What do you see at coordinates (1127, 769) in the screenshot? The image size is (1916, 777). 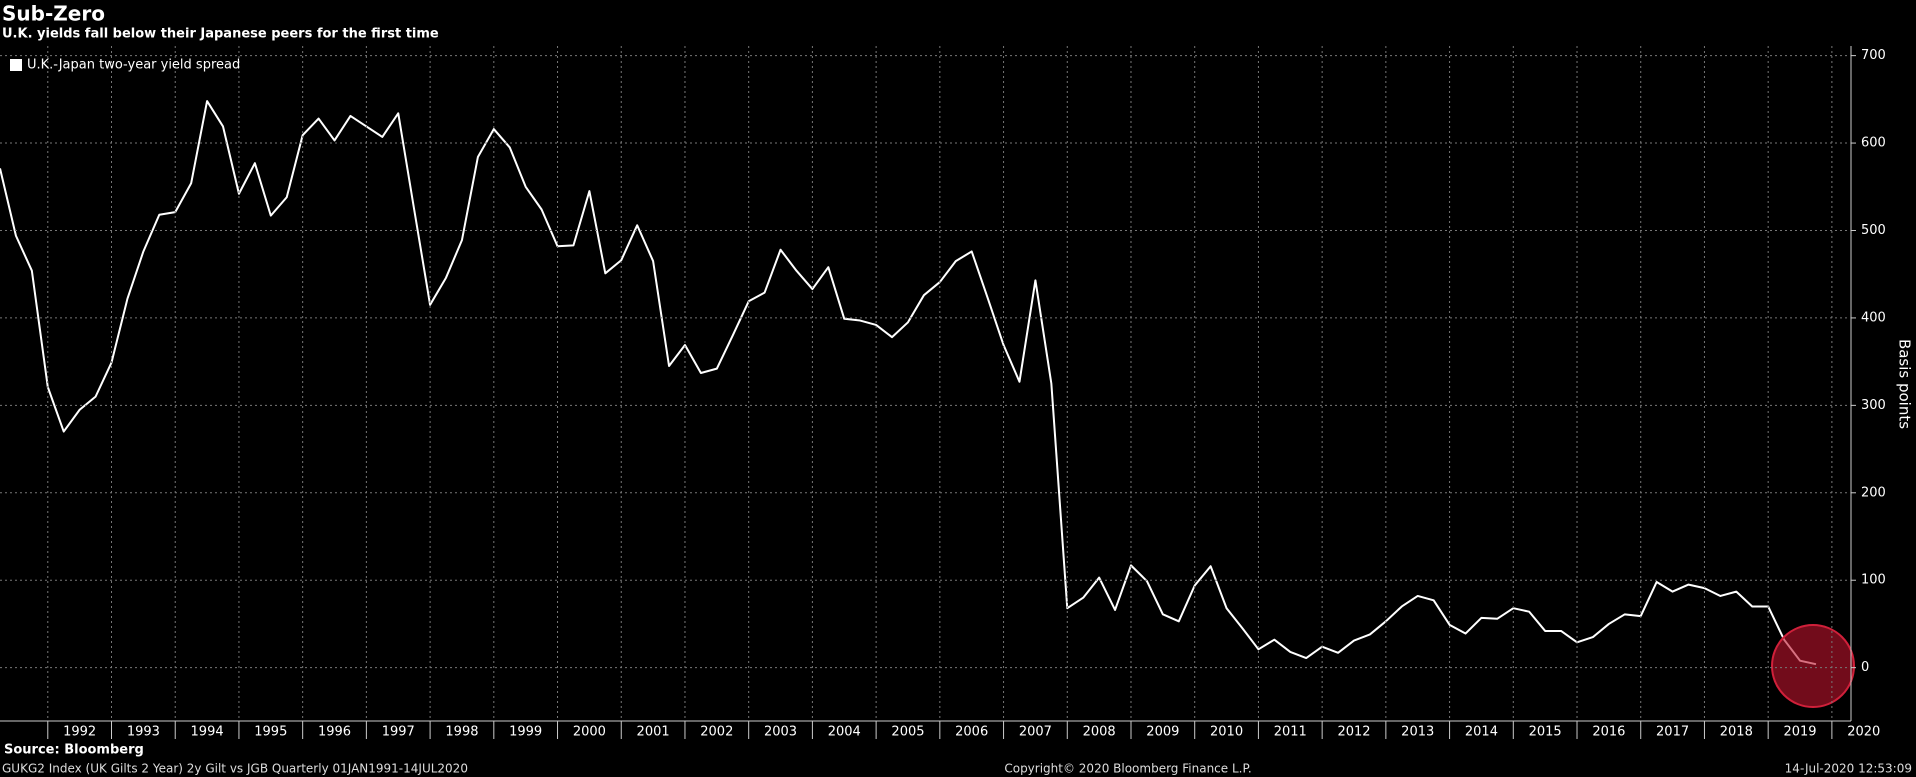 I see `footer-center: Copyright© 2020 Bloomberg Finance L.P.` at bounding box center [1127, 769].